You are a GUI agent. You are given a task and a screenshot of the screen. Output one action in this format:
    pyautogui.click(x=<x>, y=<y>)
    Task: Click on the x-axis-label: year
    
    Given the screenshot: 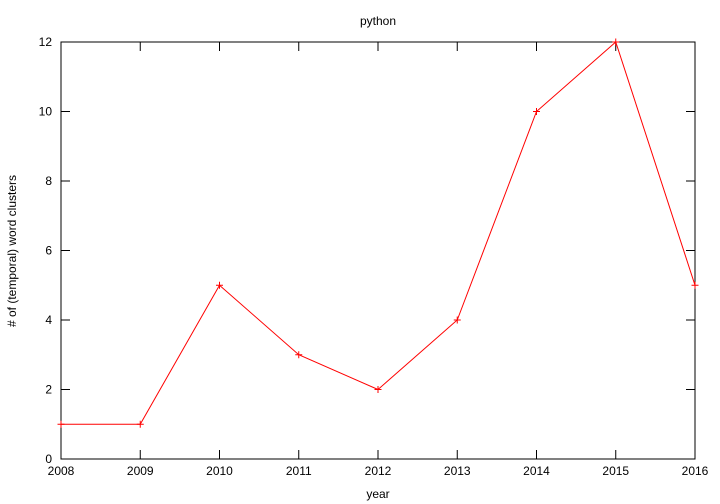 What is the action you would take?
    pyautogui.click(x=377, y=494)
    